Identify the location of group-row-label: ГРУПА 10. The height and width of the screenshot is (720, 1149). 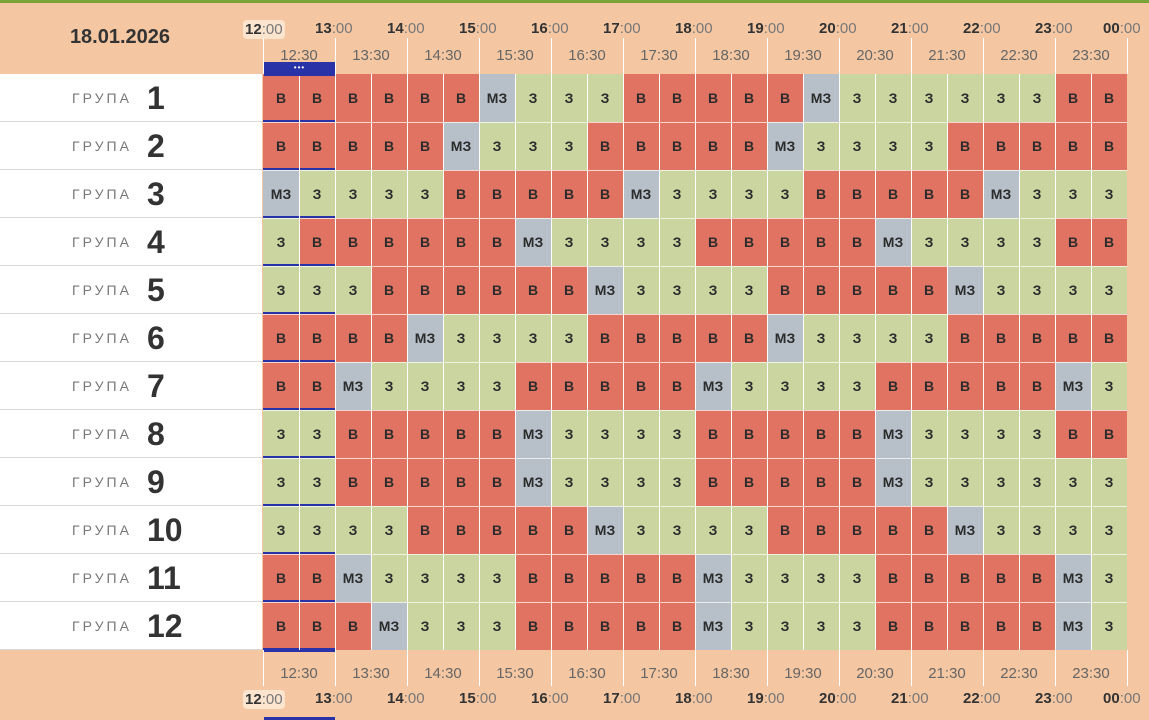
(131, 530).